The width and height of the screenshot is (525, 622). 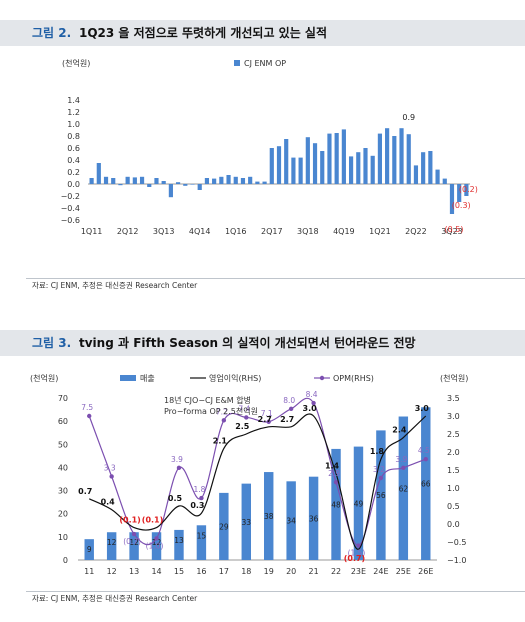 What do you see at coordinates (115, 598) in the screenshot?
I see `figure3-source: 자료: CJ ENM, 추정은 대신증권 Research Center` at bounding box center [115, 598].